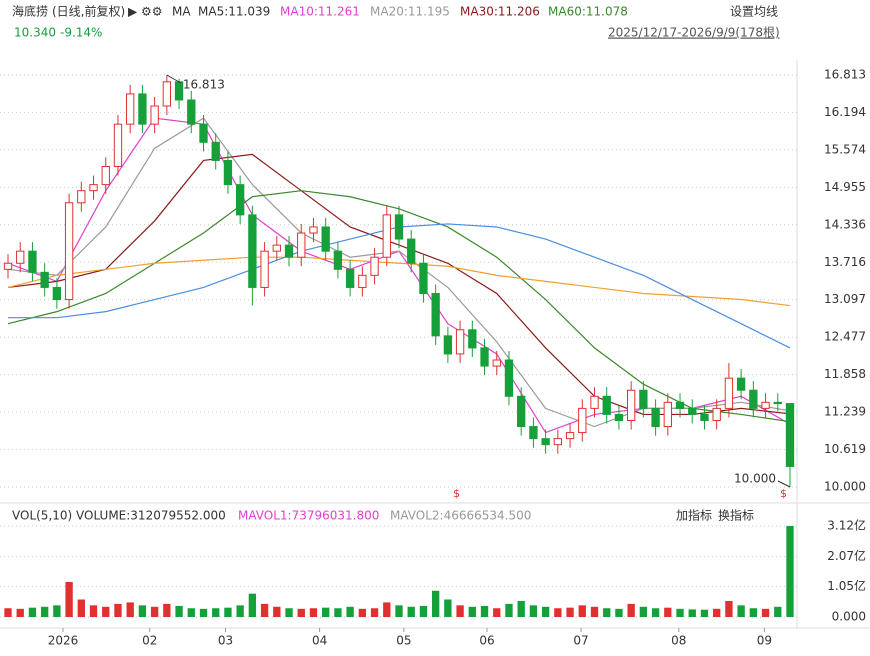 The image size is (870, 656). What do you see at coordinates (460, 516) in the screenshot?
I see `mavol2: MAVOL2:46666534.500` at bounding box center [460, 516].